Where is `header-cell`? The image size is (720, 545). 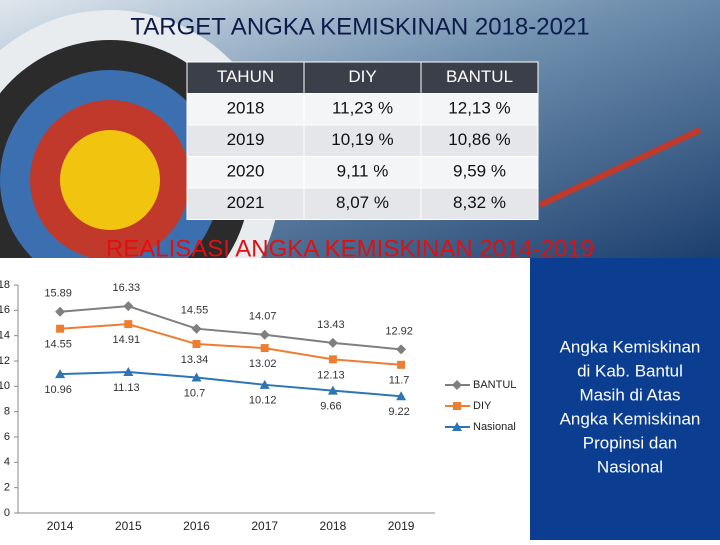
header-cell is located at coordinates (479, 77).